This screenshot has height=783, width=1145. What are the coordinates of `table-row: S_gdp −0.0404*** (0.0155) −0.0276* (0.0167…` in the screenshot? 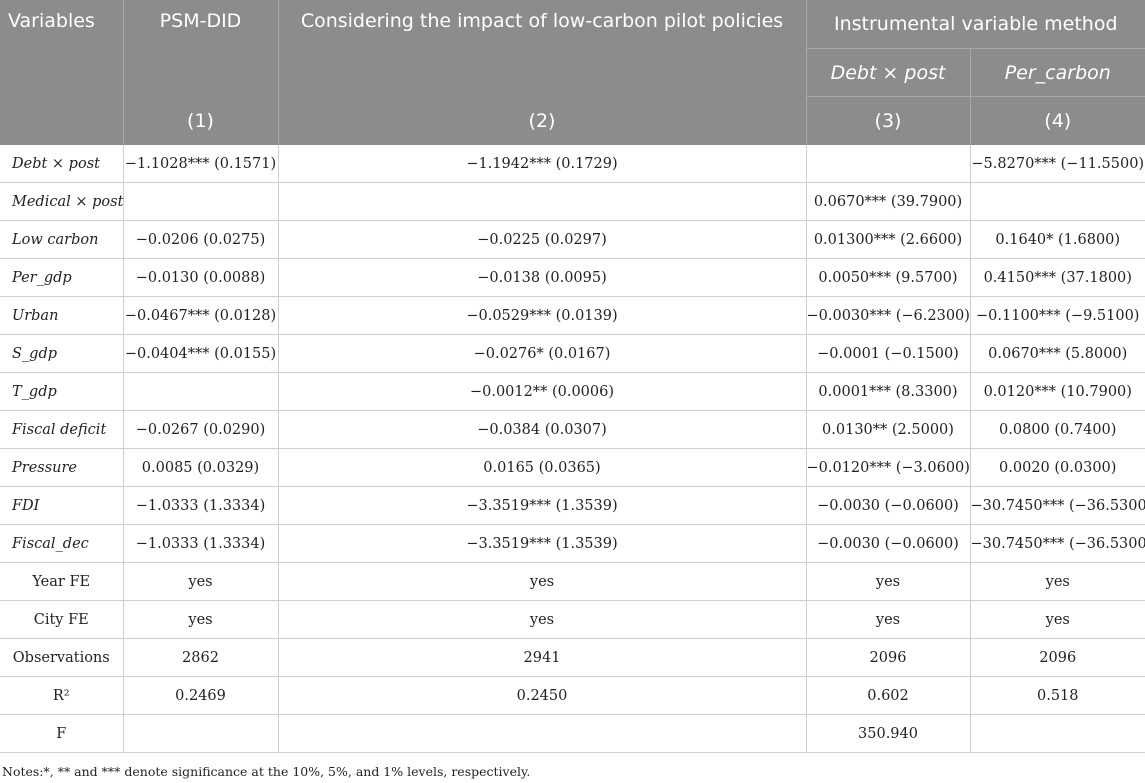 It's located at (572, 353).